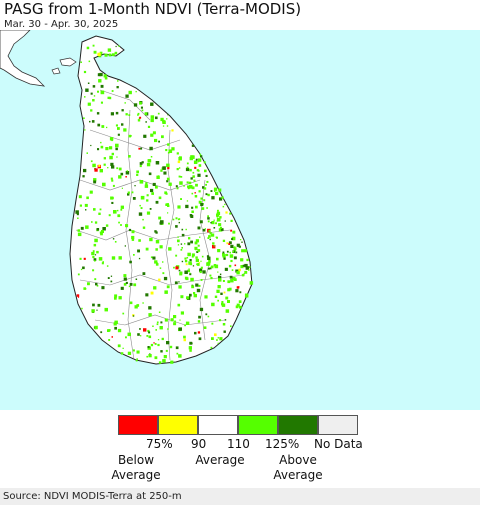  I want to click on india-coast, so click(23, 58).